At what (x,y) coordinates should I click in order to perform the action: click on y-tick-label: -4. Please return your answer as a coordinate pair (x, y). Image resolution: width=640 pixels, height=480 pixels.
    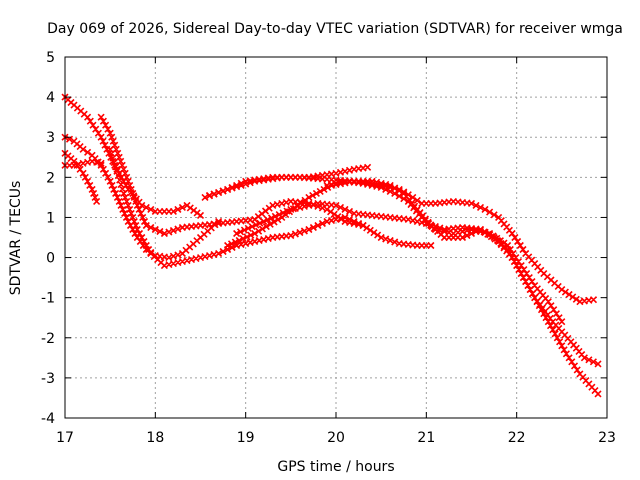
    Looking at the image, I should click on (48, 419).